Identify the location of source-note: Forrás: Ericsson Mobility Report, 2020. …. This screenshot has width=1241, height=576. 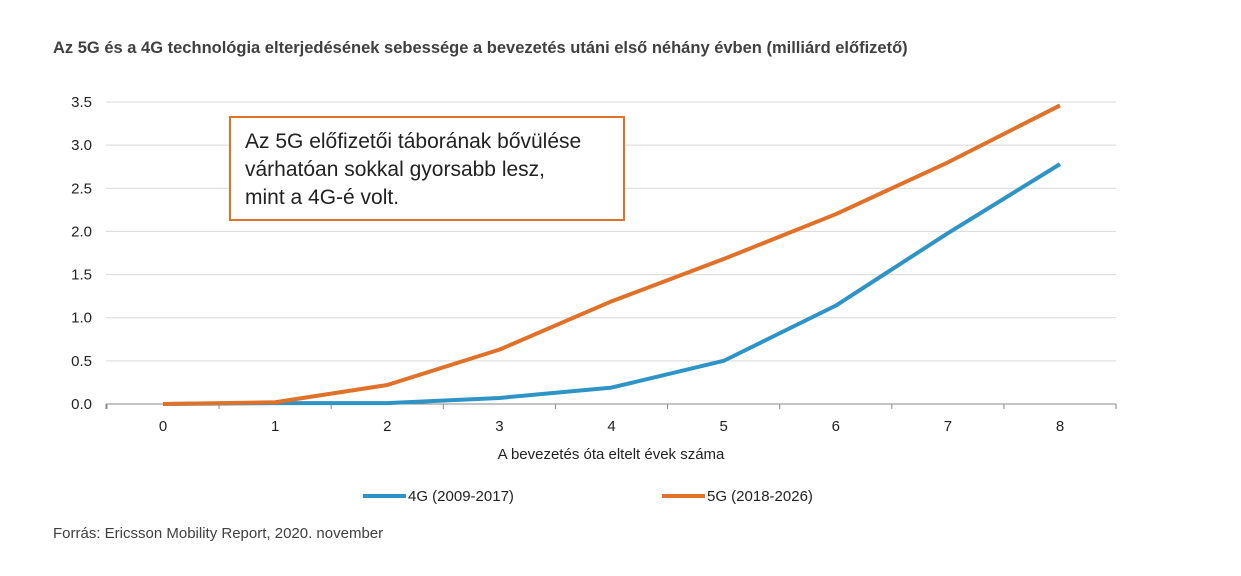
(218, 533).